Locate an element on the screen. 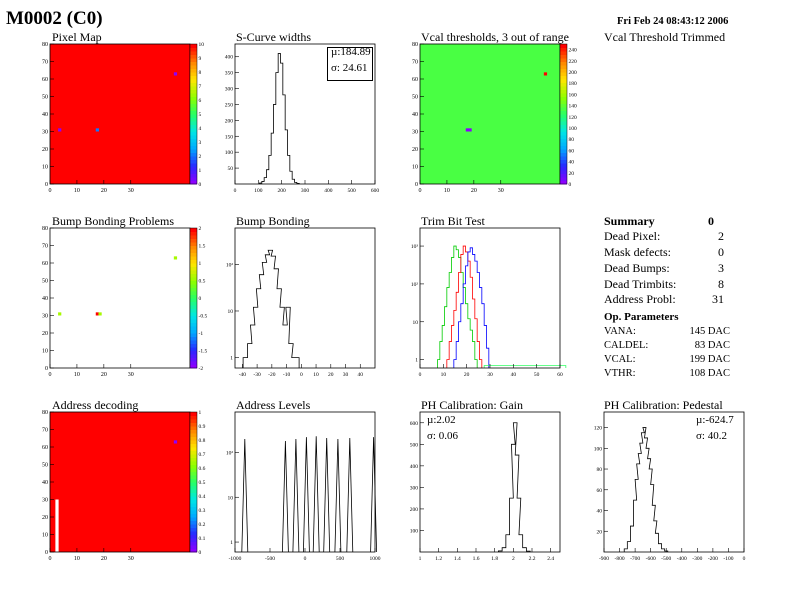 The height and width of the screenshot is (612, 792). histogram-series is located at coordinates (464, 306).